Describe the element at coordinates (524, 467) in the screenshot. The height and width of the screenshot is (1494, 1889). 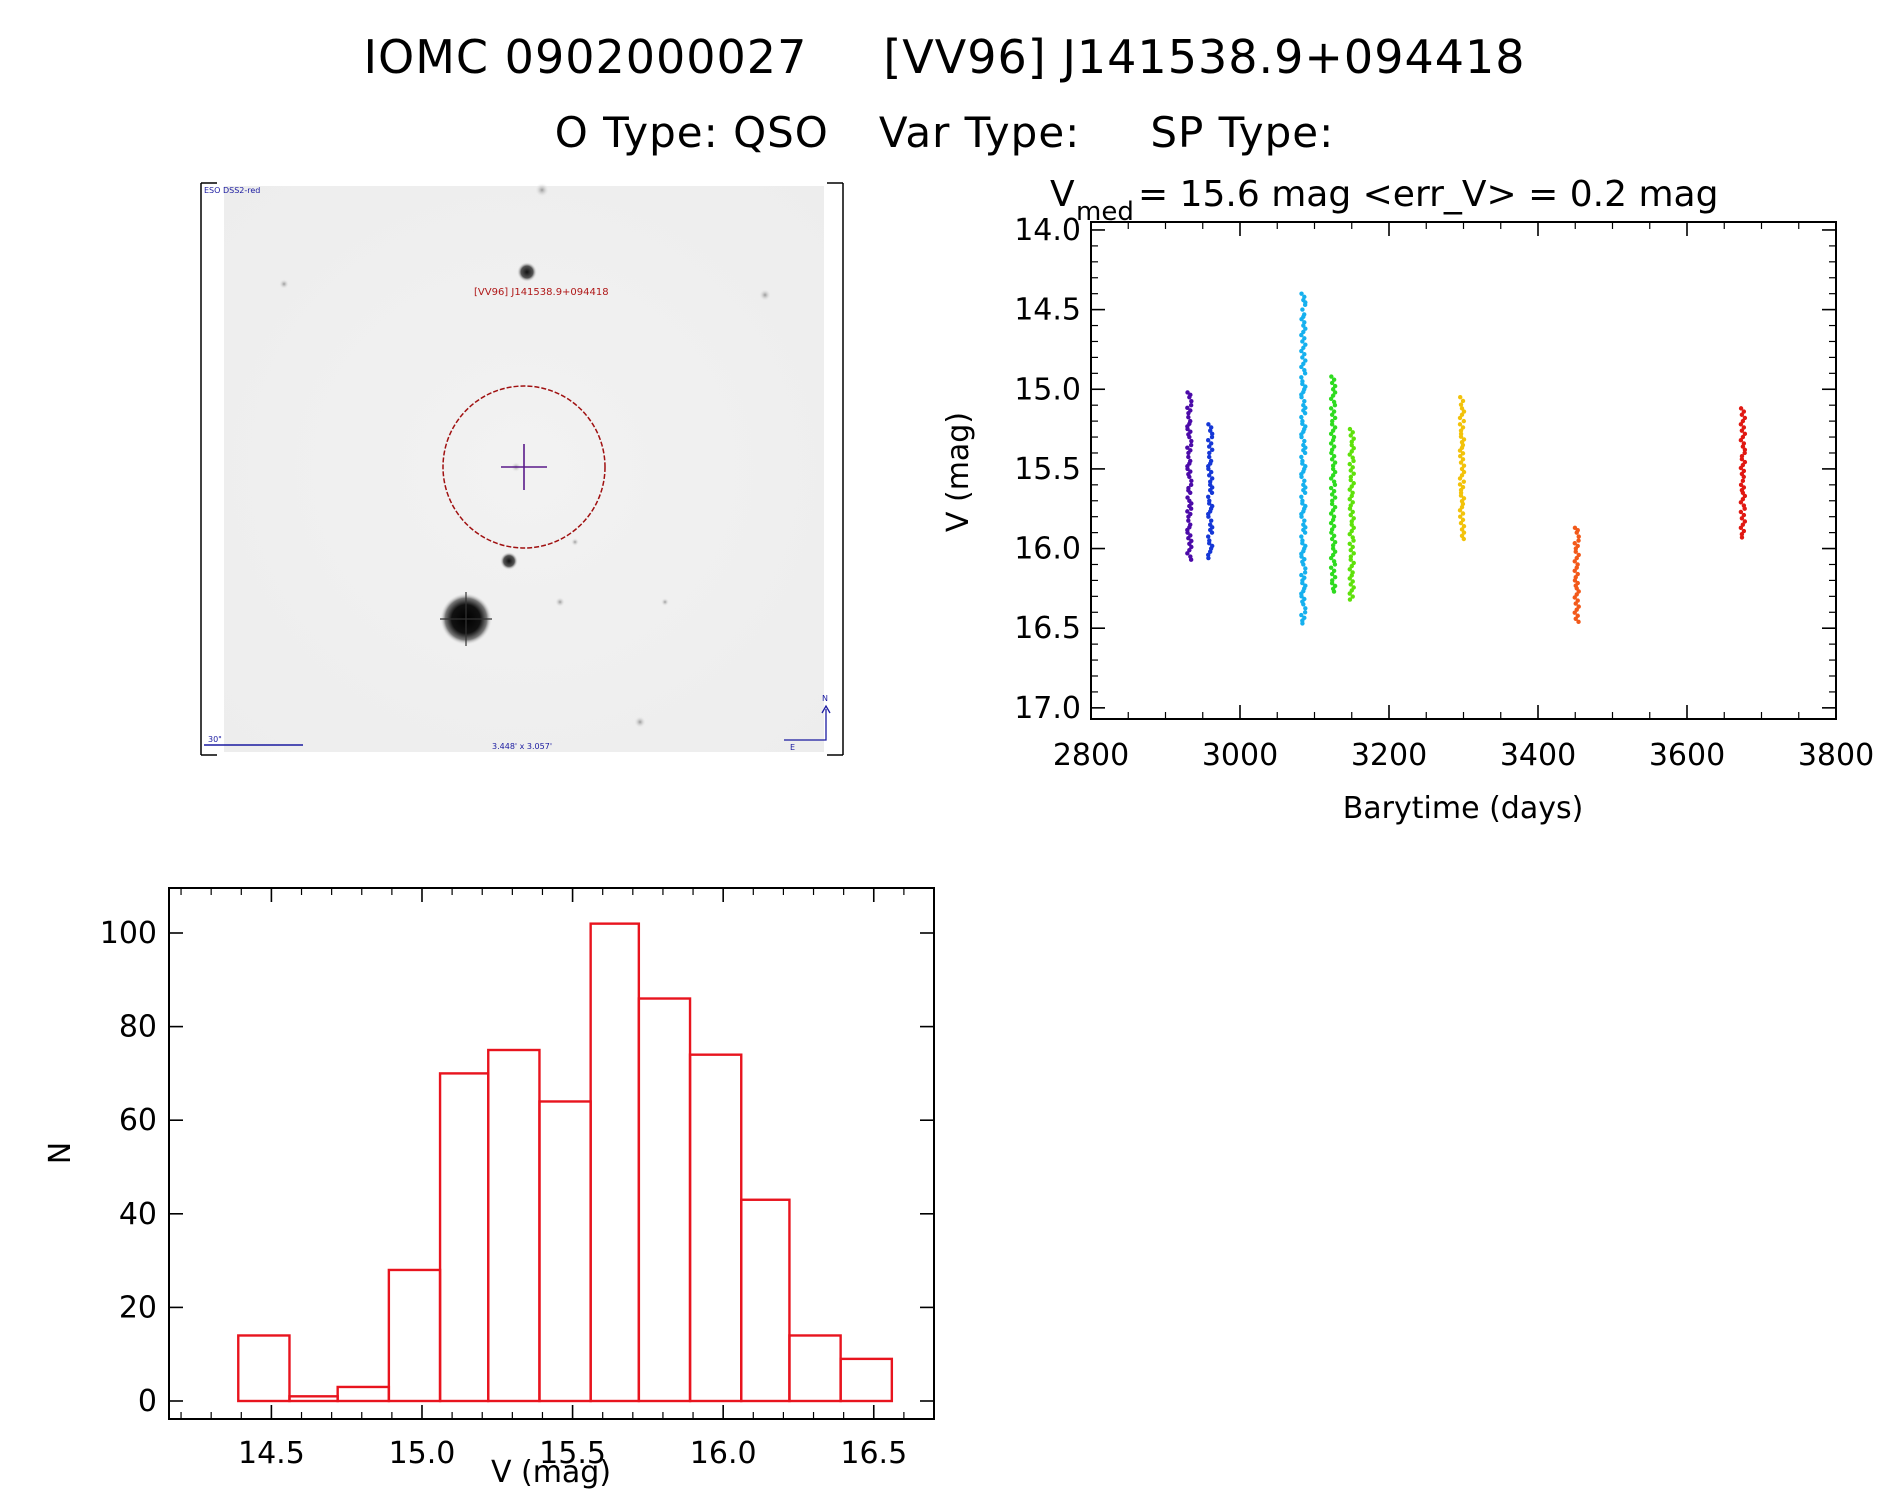
I see `target-circle` at that location.